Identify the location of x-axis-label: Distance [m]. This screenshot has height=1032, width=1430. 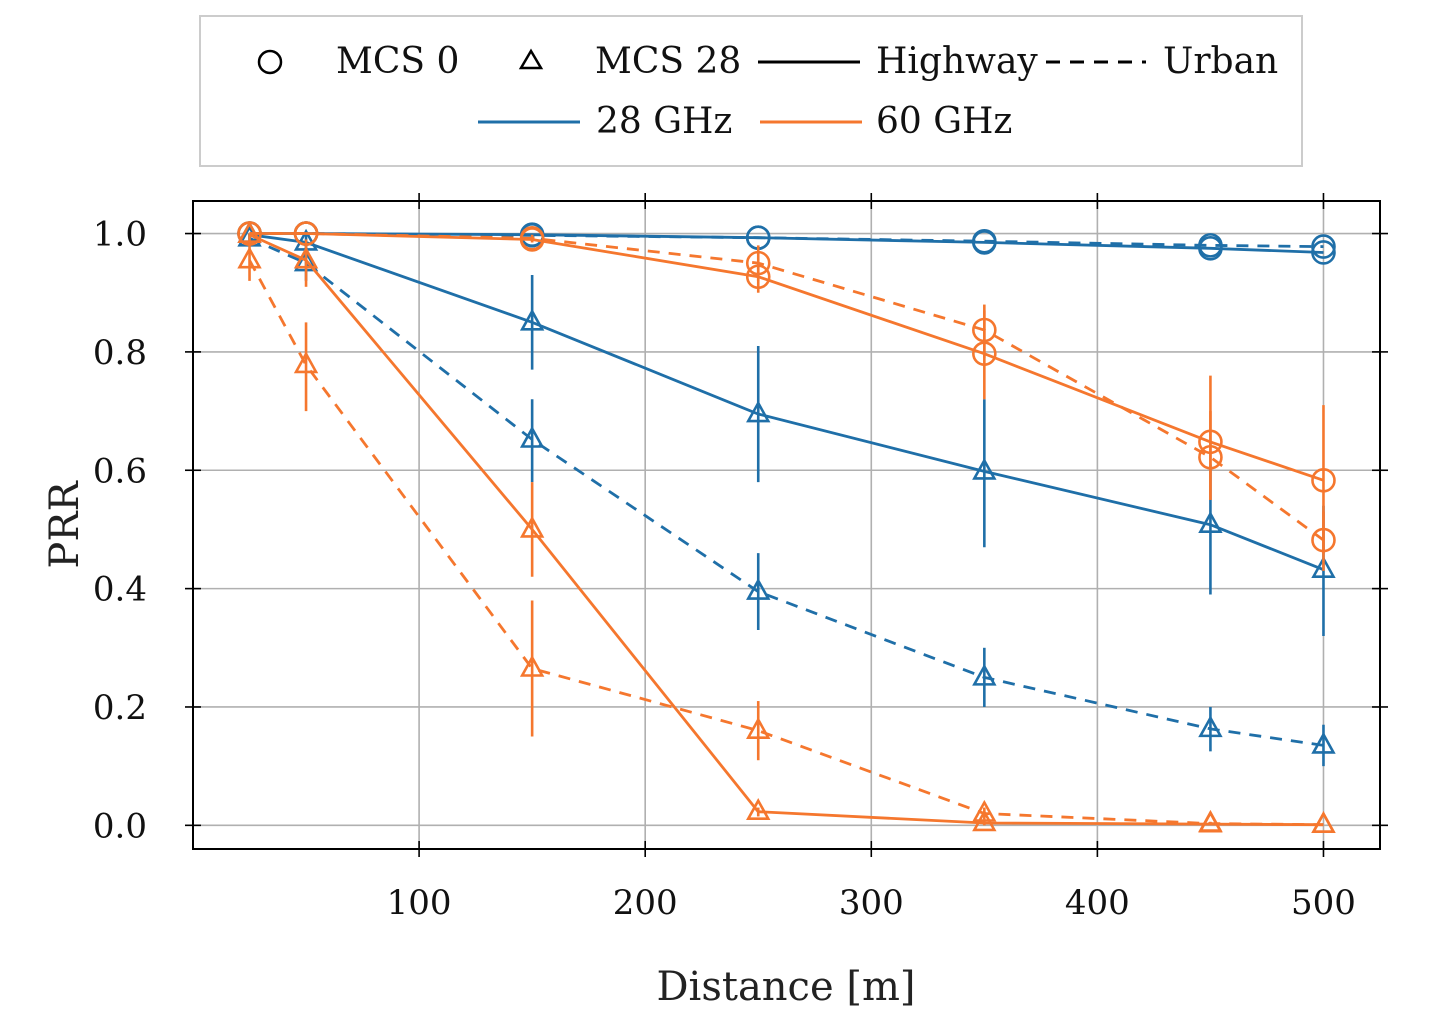
(785, 987).